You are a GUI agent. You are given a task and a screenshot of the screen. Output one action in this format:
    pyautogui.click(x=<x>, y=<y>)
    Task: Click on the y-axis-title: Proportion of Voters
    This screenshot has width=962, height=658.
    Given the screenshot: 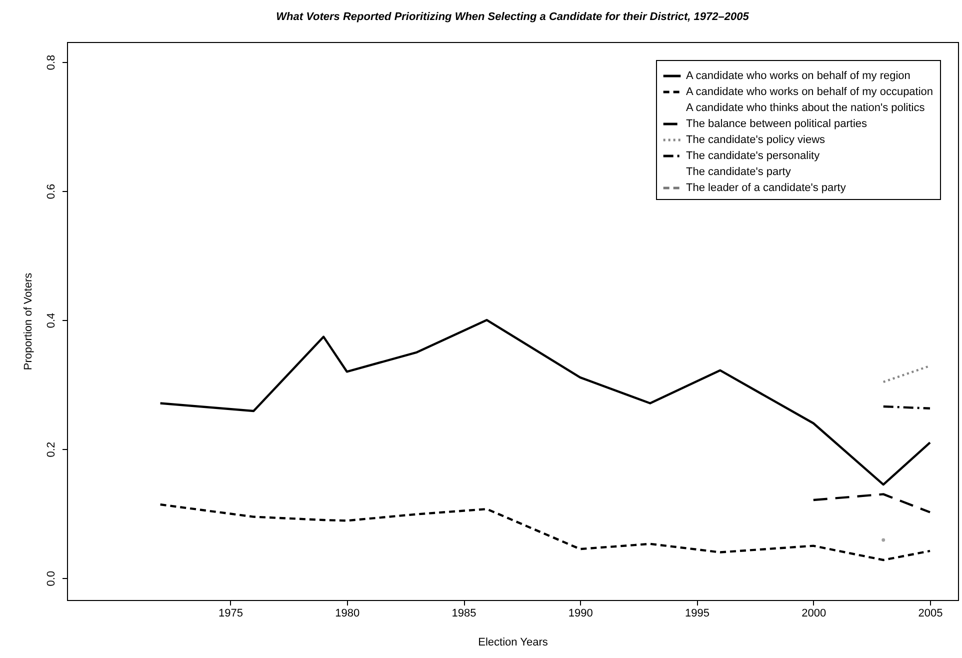 What is the action you would take?
    pyautogui.click(x=28, y=321)
    